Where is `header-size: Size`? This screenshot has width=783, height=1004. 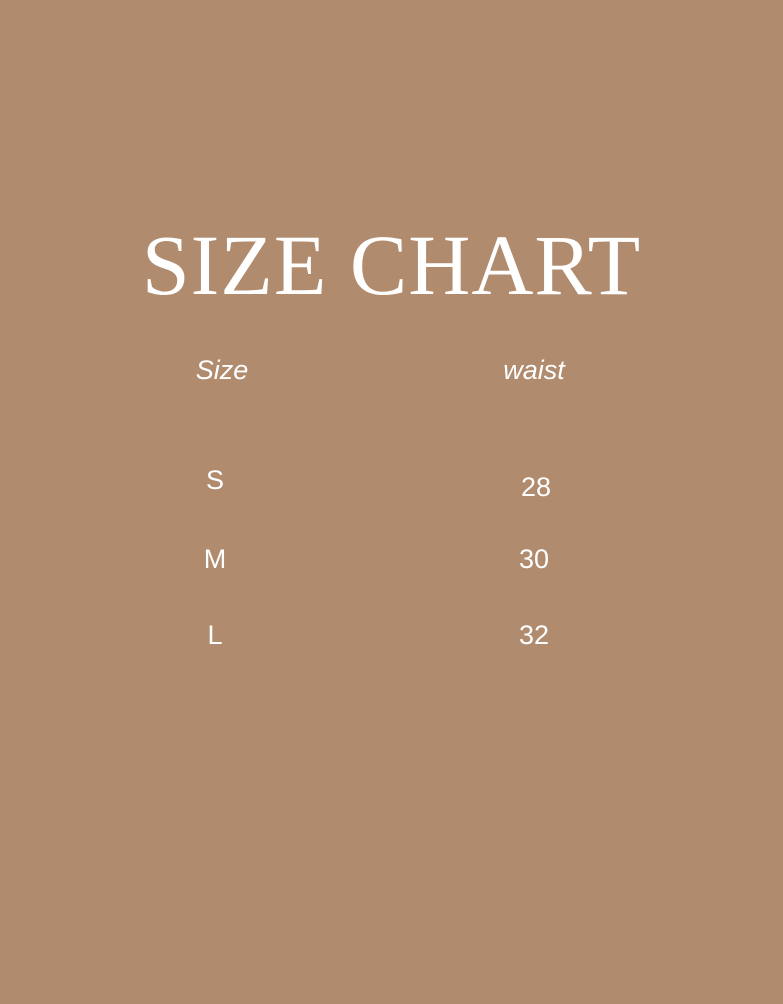
header-size: Size is located at coordinates (222, 370).